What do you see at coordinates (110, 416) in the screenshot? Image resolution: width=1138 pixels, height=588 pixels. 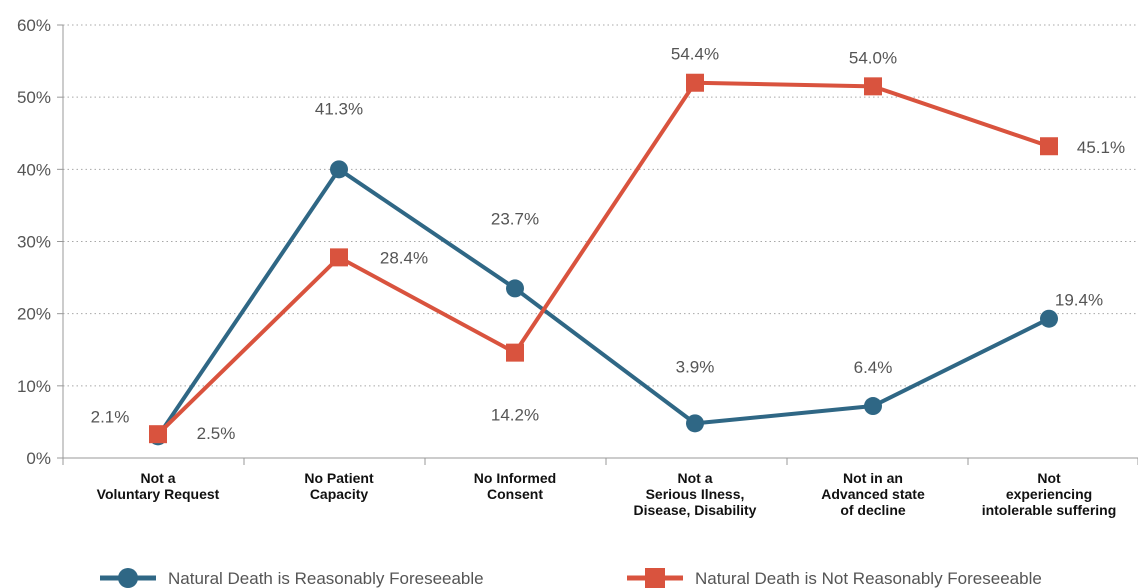 I see `data-label: 2.1%` at bounding box center [110, 416].